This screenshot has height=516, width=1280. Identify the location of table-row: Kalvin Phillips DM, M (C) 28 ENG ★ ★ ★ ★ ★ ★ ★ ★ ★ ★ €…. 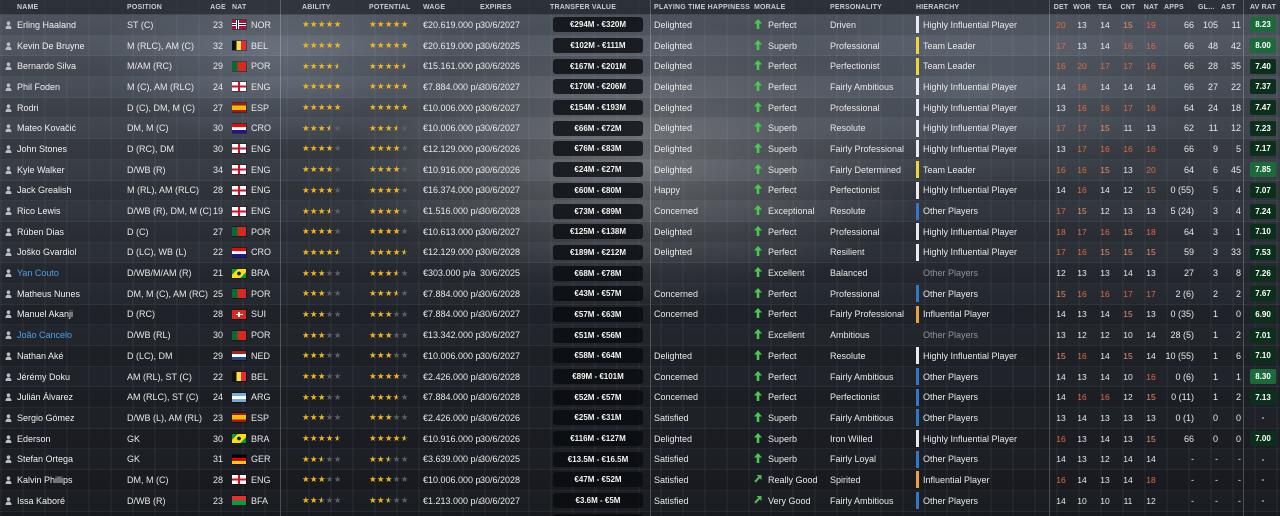
(640, 480).